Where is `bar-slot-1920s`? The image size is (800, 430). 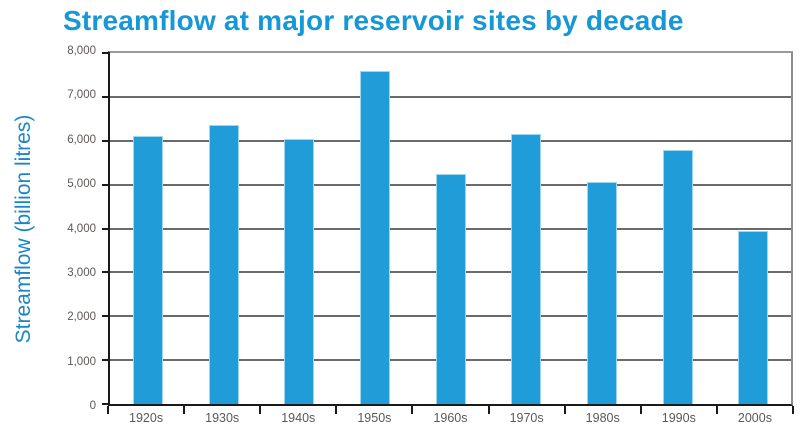
bar-slot-1920s is located at coordinates (148, 228).